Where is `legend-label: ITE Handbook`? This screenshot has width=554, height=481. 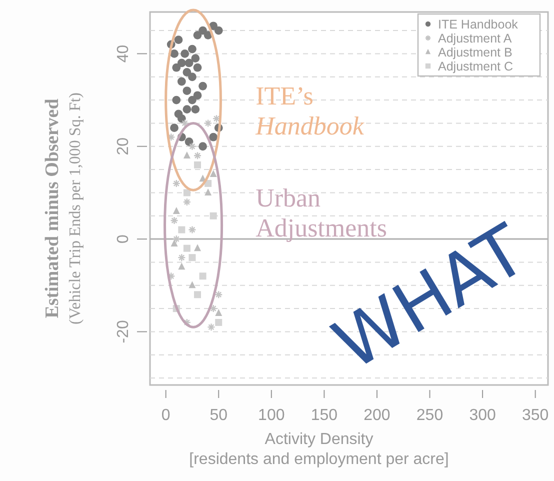
legend-label: ITE Handbook is located at coordinates (478, 25).